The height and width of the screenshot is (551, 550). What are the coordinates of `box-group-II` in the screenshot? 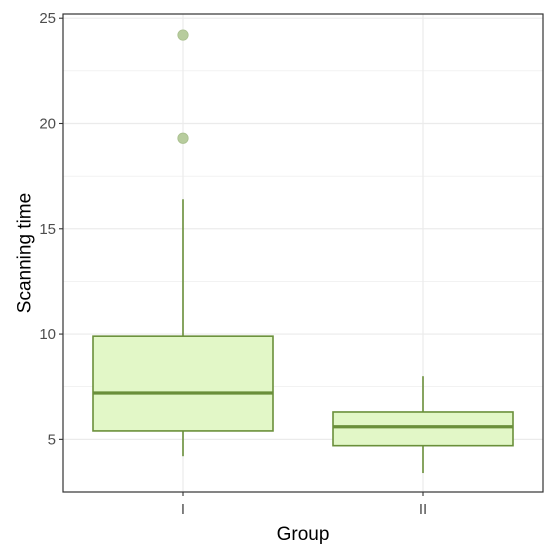 It's located at (423, 425).